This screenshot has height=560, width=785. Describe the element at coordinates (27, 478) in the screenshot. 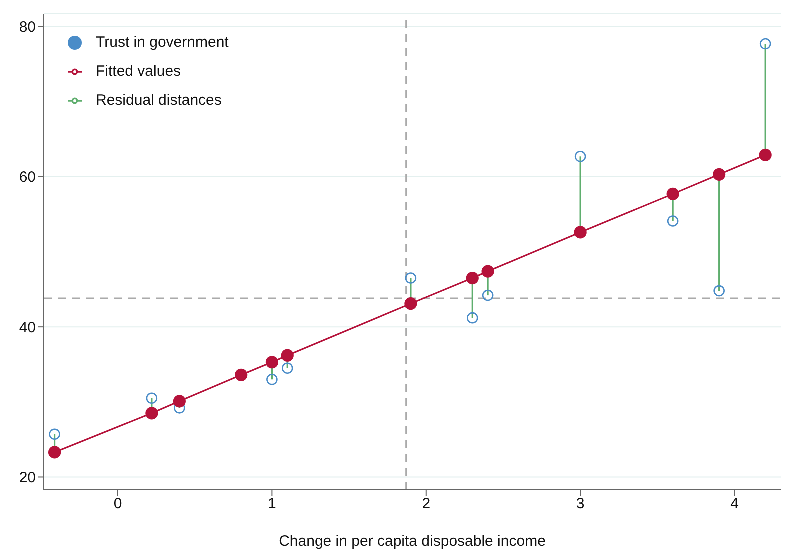

I see `y-tick-label: 20` at that location.